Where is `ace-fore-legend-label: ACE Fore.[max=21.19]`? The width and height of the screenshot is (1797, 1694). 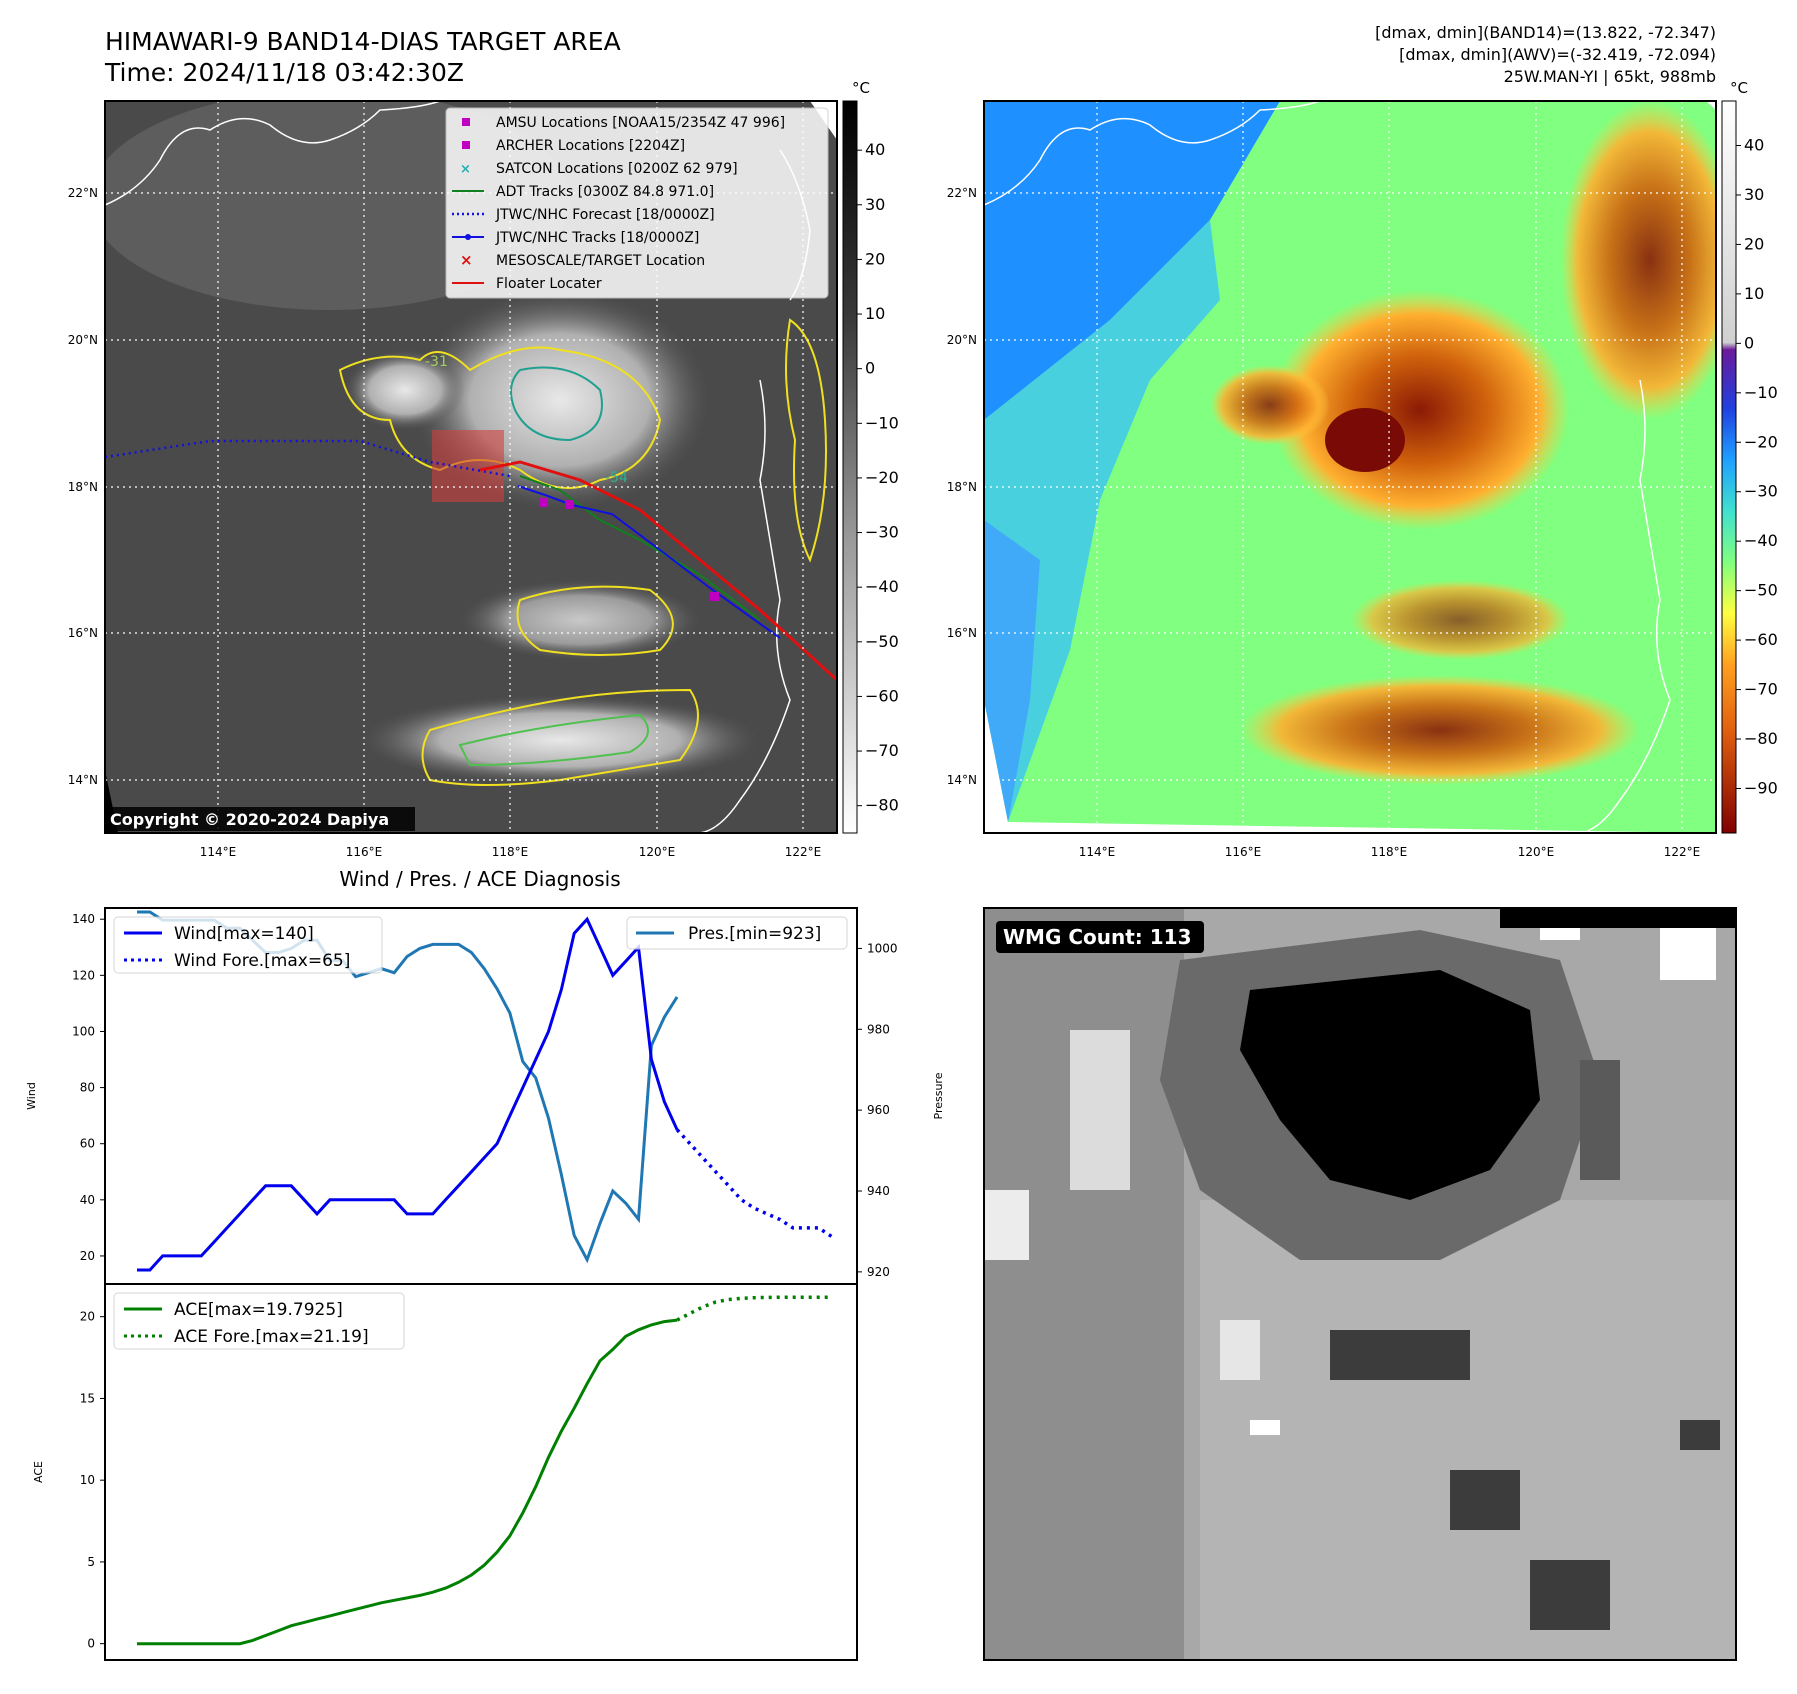
ace-fore-legend-label: ACE Fore.[max=21.19] is located at coordinates (271, 1337).